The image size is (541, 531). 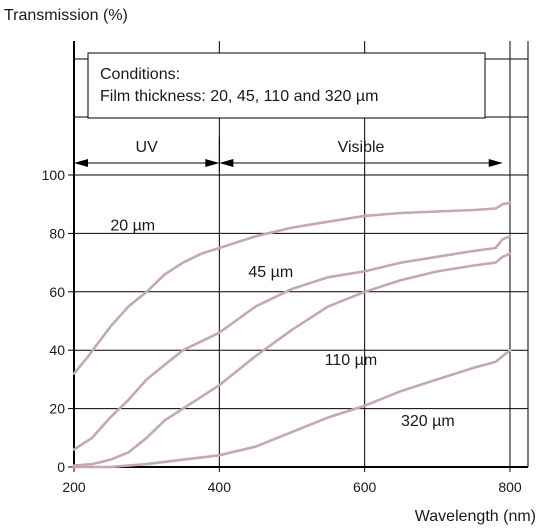 What do you see at coordinates (510, 487) in the screenshot?
I see `x-tick-label-800: 800` at bounding box center [510, 487].